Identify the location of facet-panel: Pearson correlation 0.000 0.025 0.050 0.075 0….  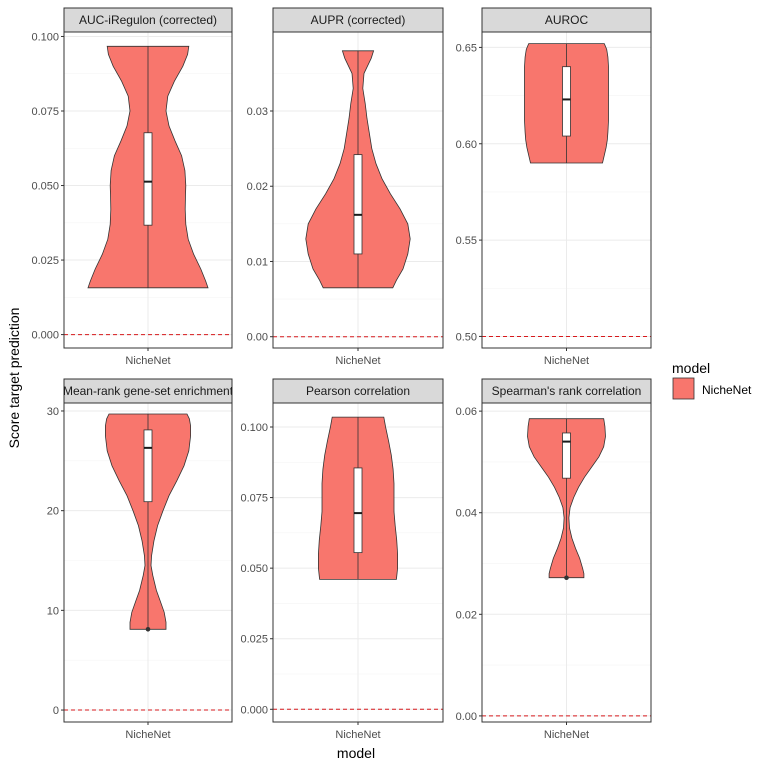
(342, 559).